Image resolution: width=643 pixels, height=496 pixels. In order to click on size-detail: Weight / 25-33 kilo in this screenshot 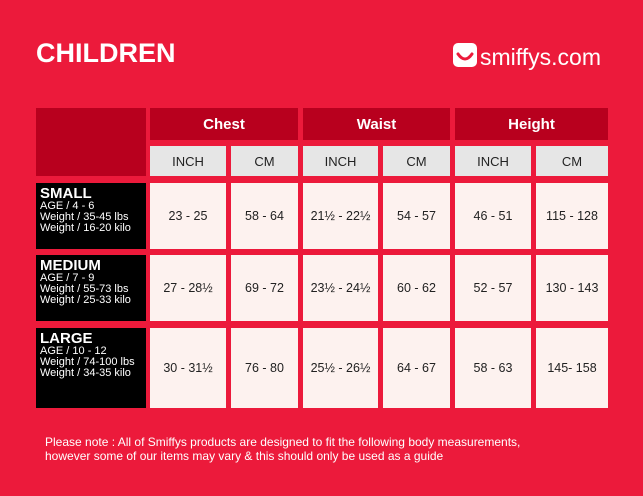, I will do `click(85, 300)`.